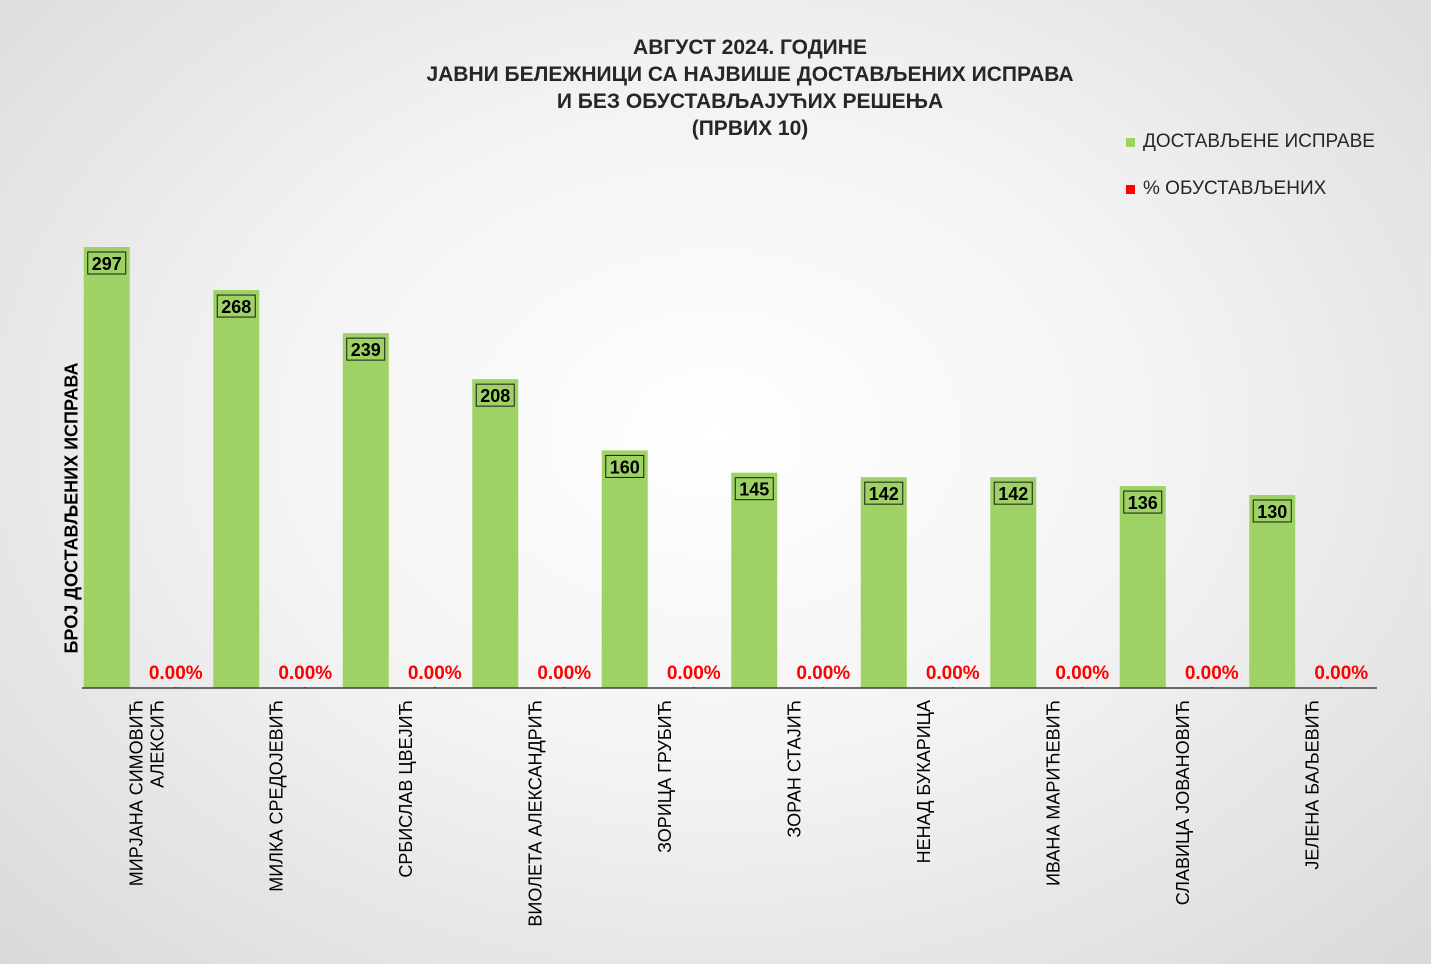 The image size is (1431, 964). I want to click on x-tick-label: ЈЕЛЕНА БАЉЕВИЋ, so click(1312, 785).